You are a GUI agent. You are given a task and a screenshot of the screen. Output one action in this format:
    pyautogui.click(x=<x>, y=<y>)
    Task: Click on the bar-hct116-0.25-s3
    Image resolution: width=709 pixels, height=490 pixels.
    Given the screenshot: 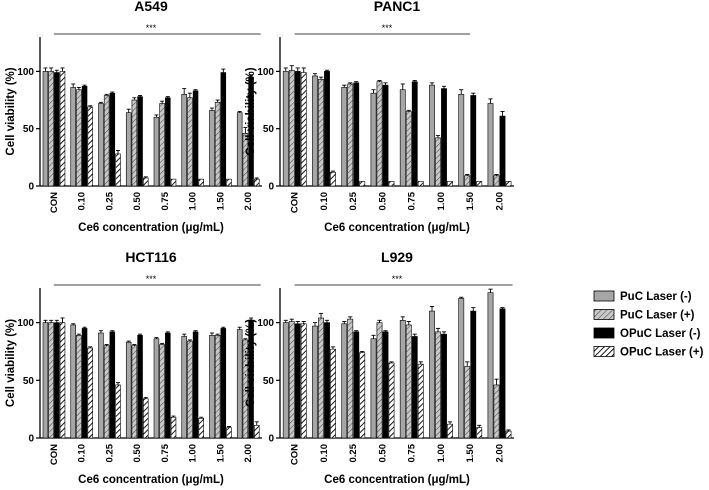 What is the action you would take?
    pyautogui.click(x=112, y=385)
    